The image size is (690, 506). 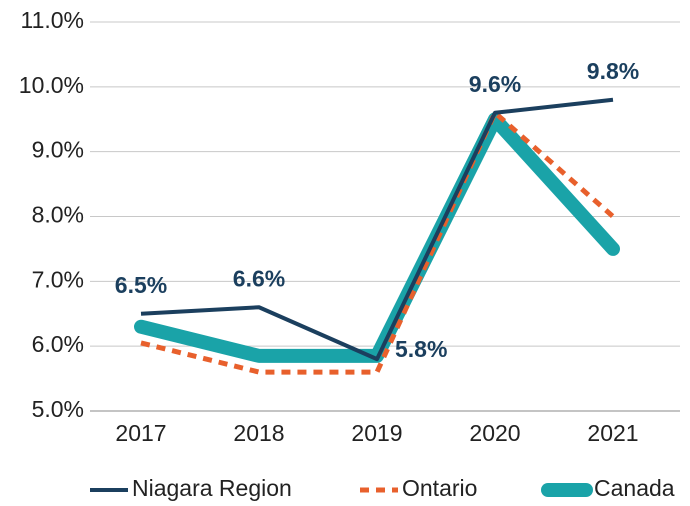 I want to click on data-label: 9.6%, so click(x=495, y=84).